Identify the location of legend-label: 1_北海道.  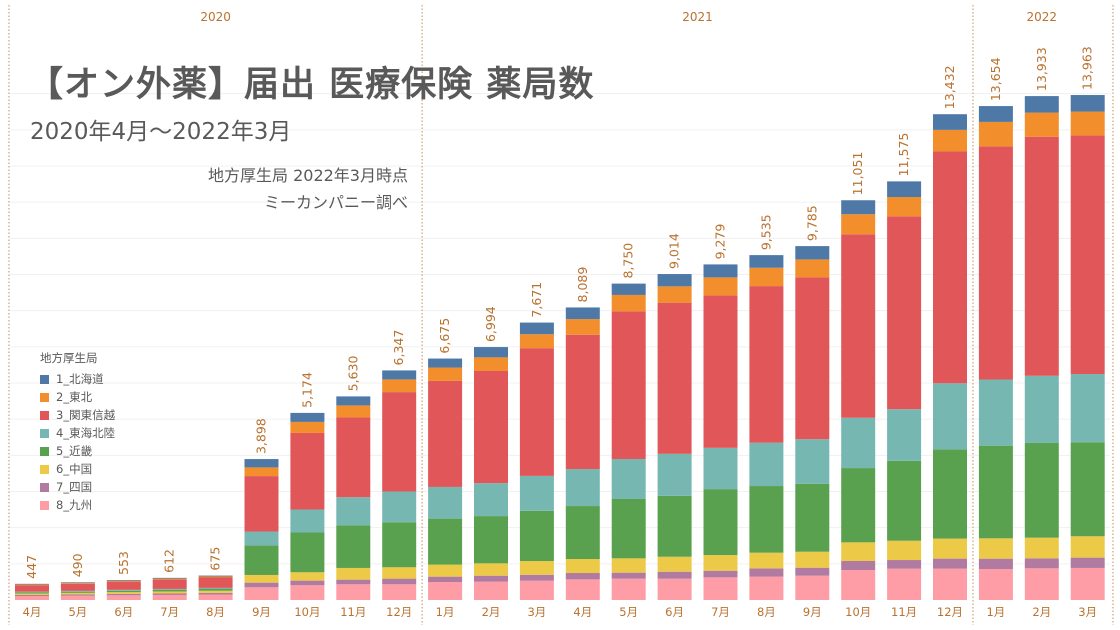
(80, 379).